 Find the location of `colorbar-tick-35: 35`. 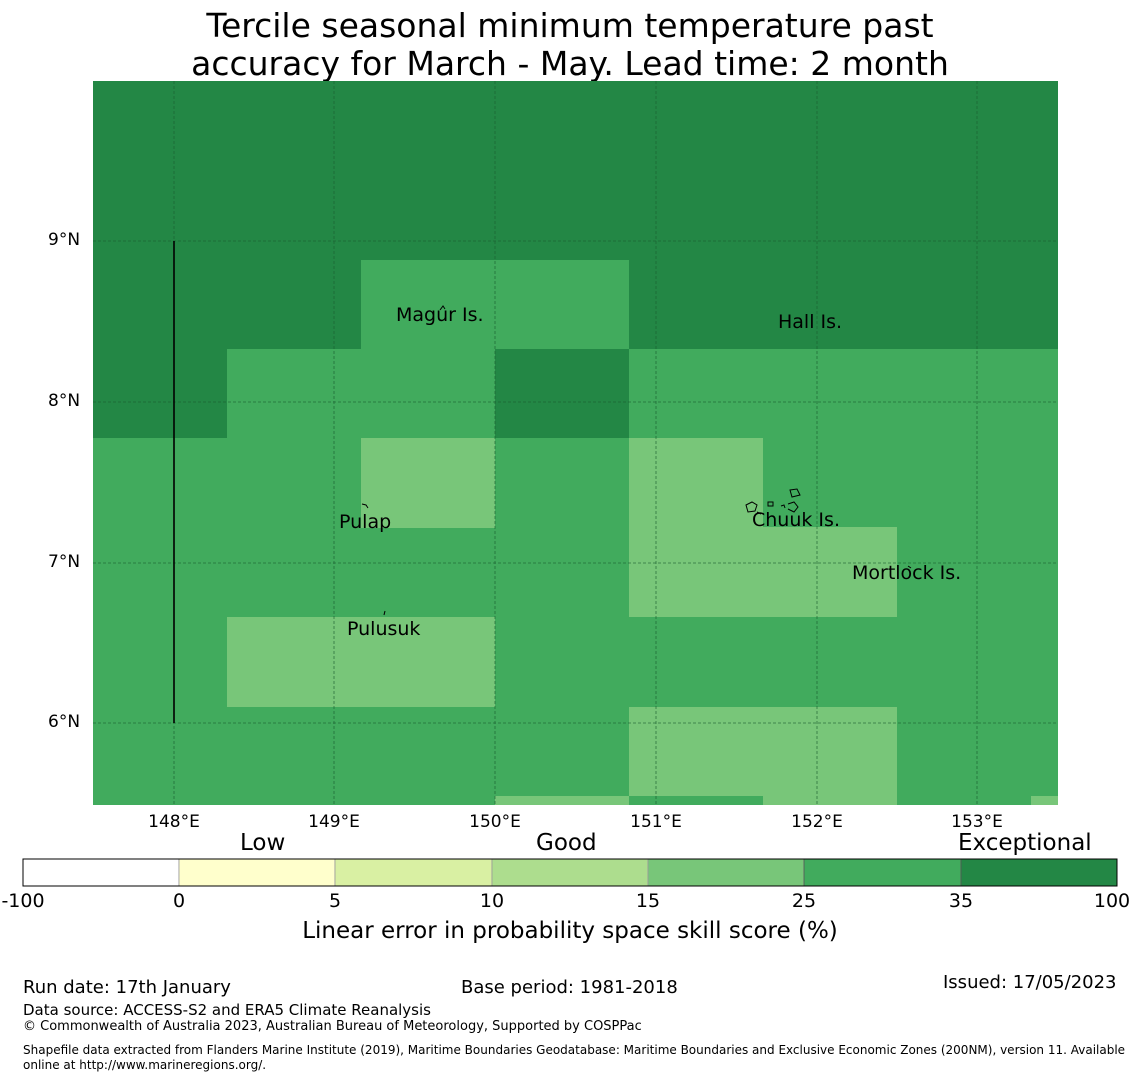

colorbar-tick-35: 35 is located at coordinates (961, 901).